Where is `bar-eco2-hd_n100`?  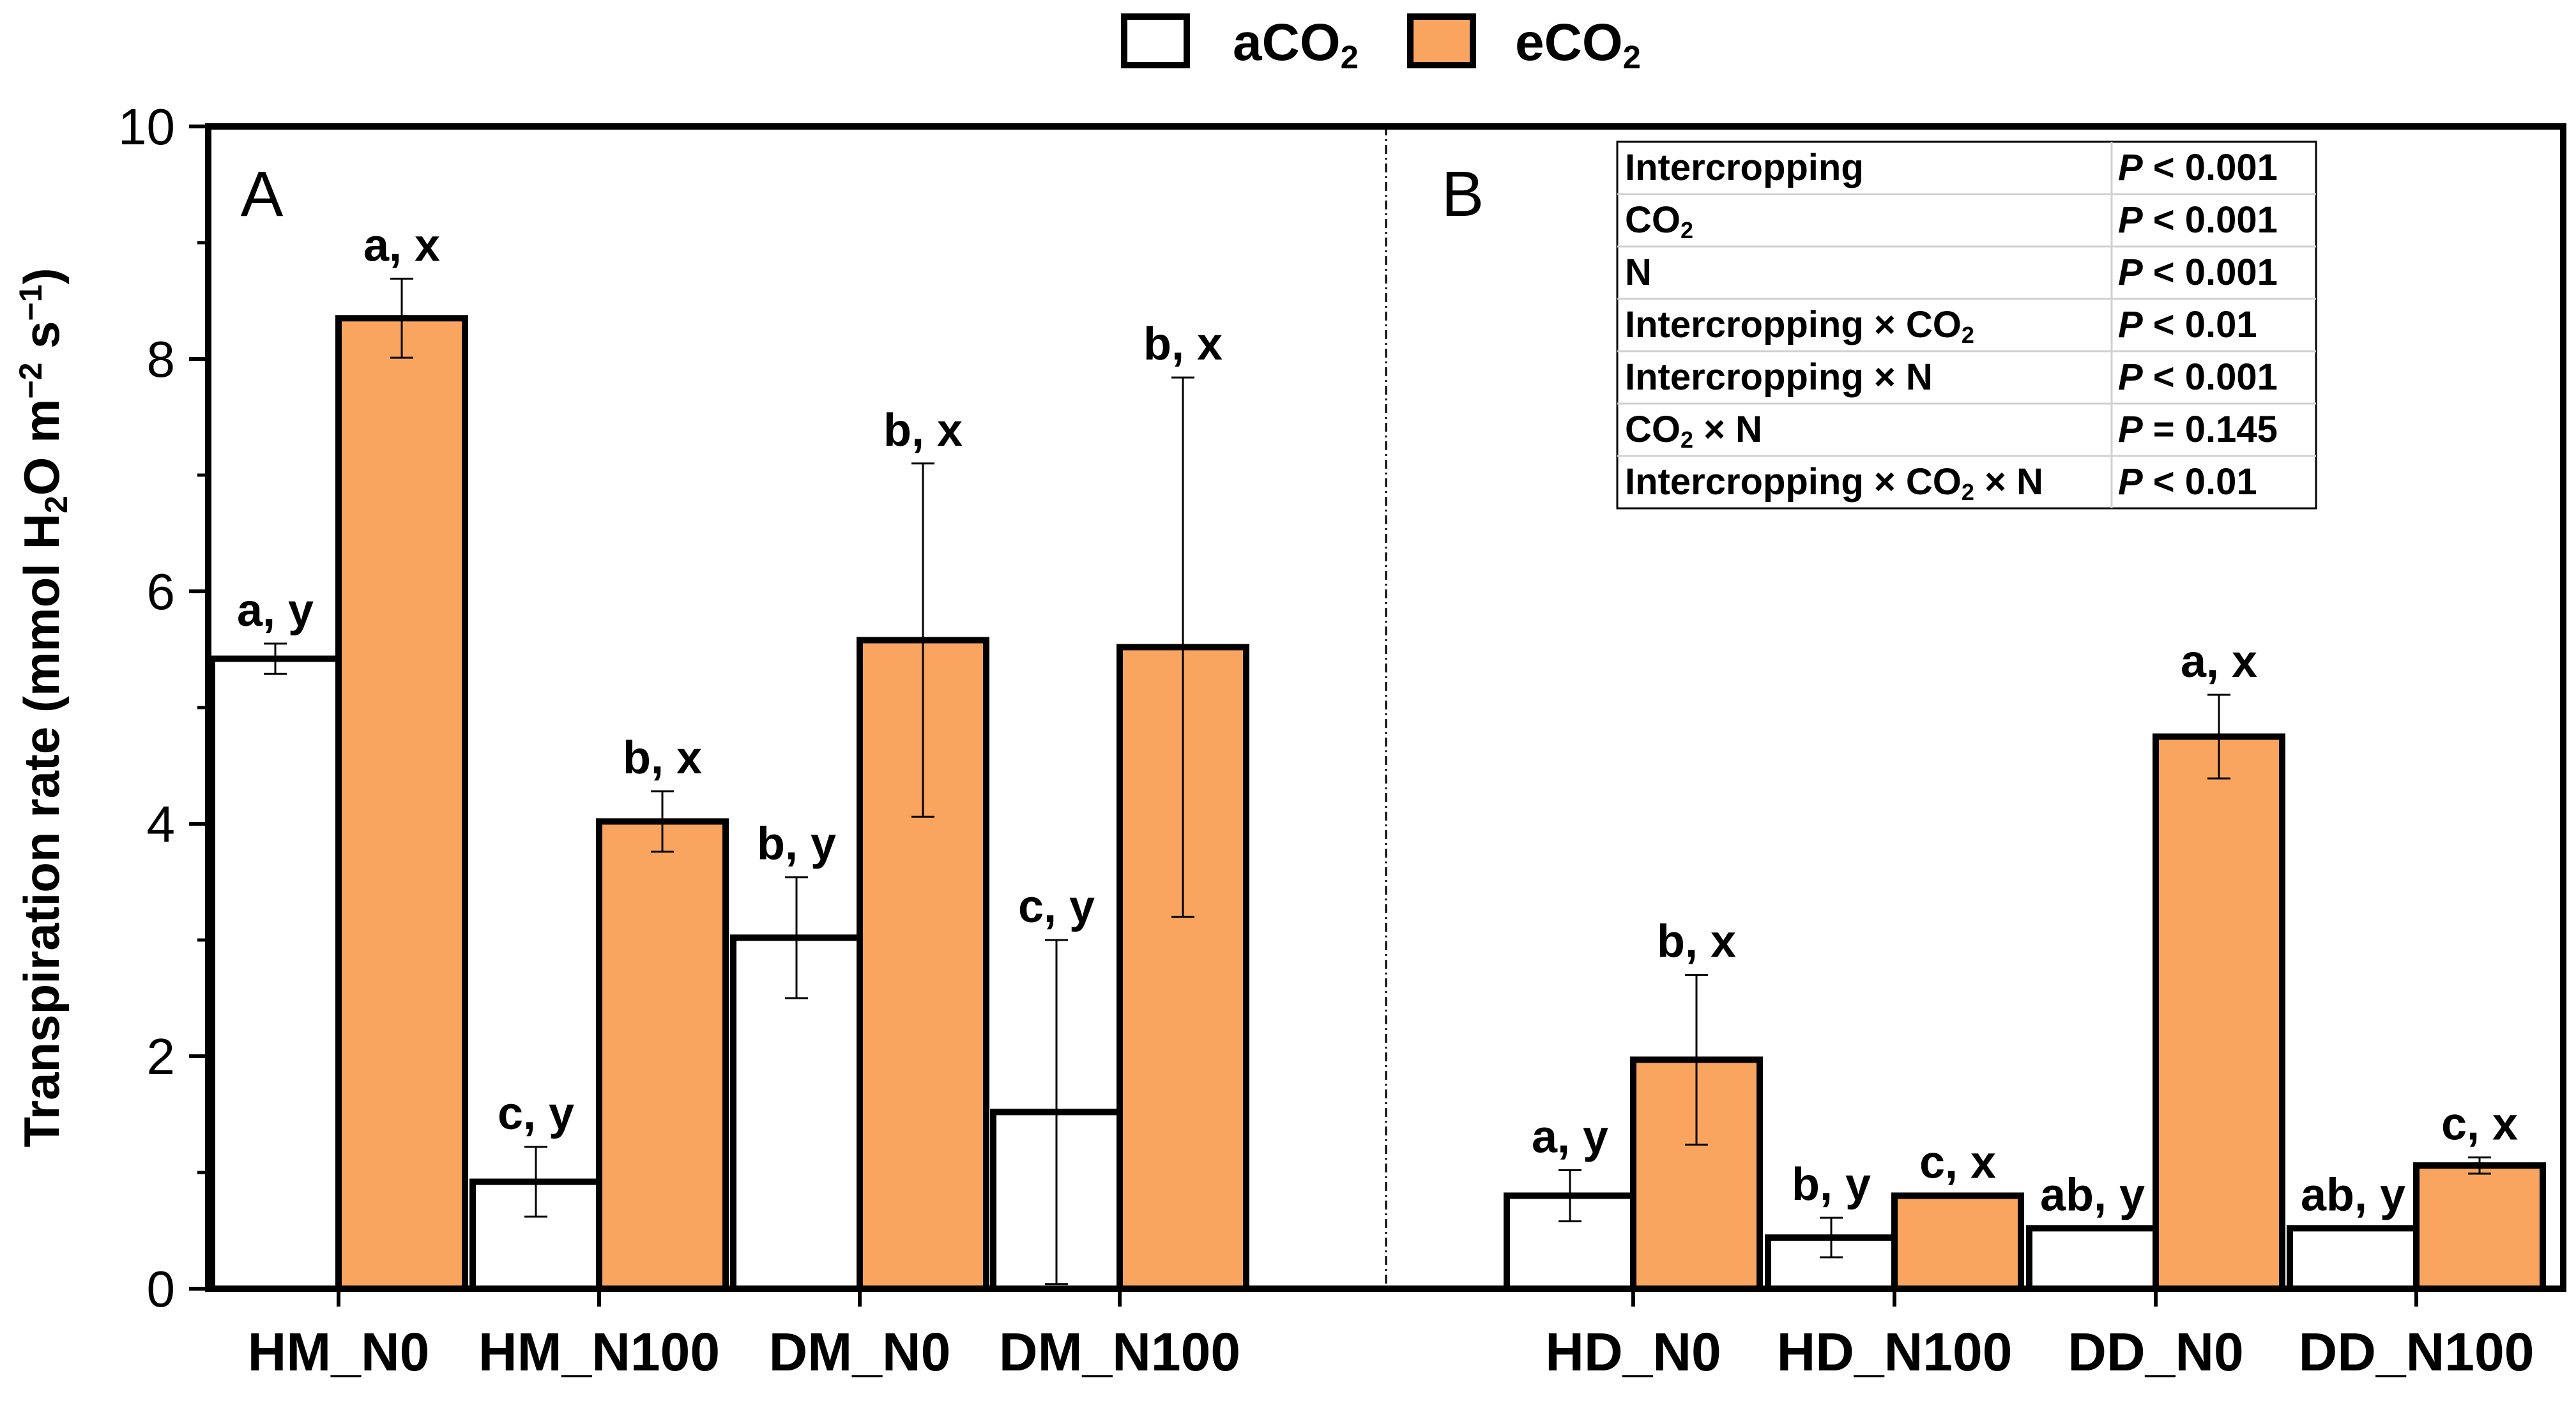
bar-eco2-hd_n100 is located at coordinates (1957, 1242).